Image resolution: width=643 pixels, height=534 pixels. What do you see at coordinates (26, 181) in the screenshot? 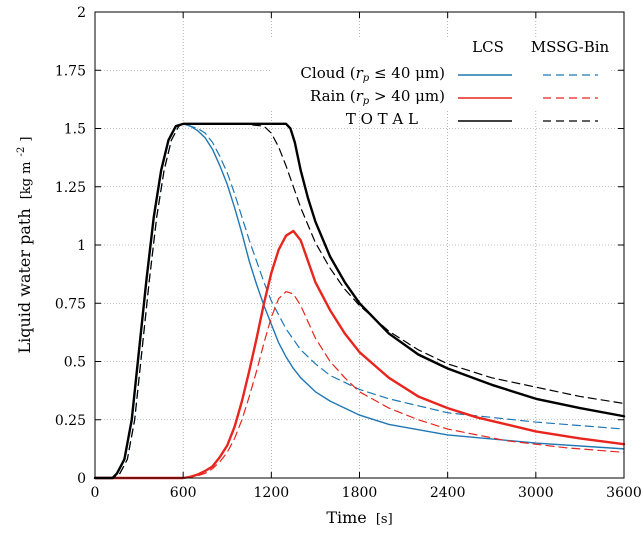
I see `y-axis-label-unit: [kg m` at bounding box center [26, 181].